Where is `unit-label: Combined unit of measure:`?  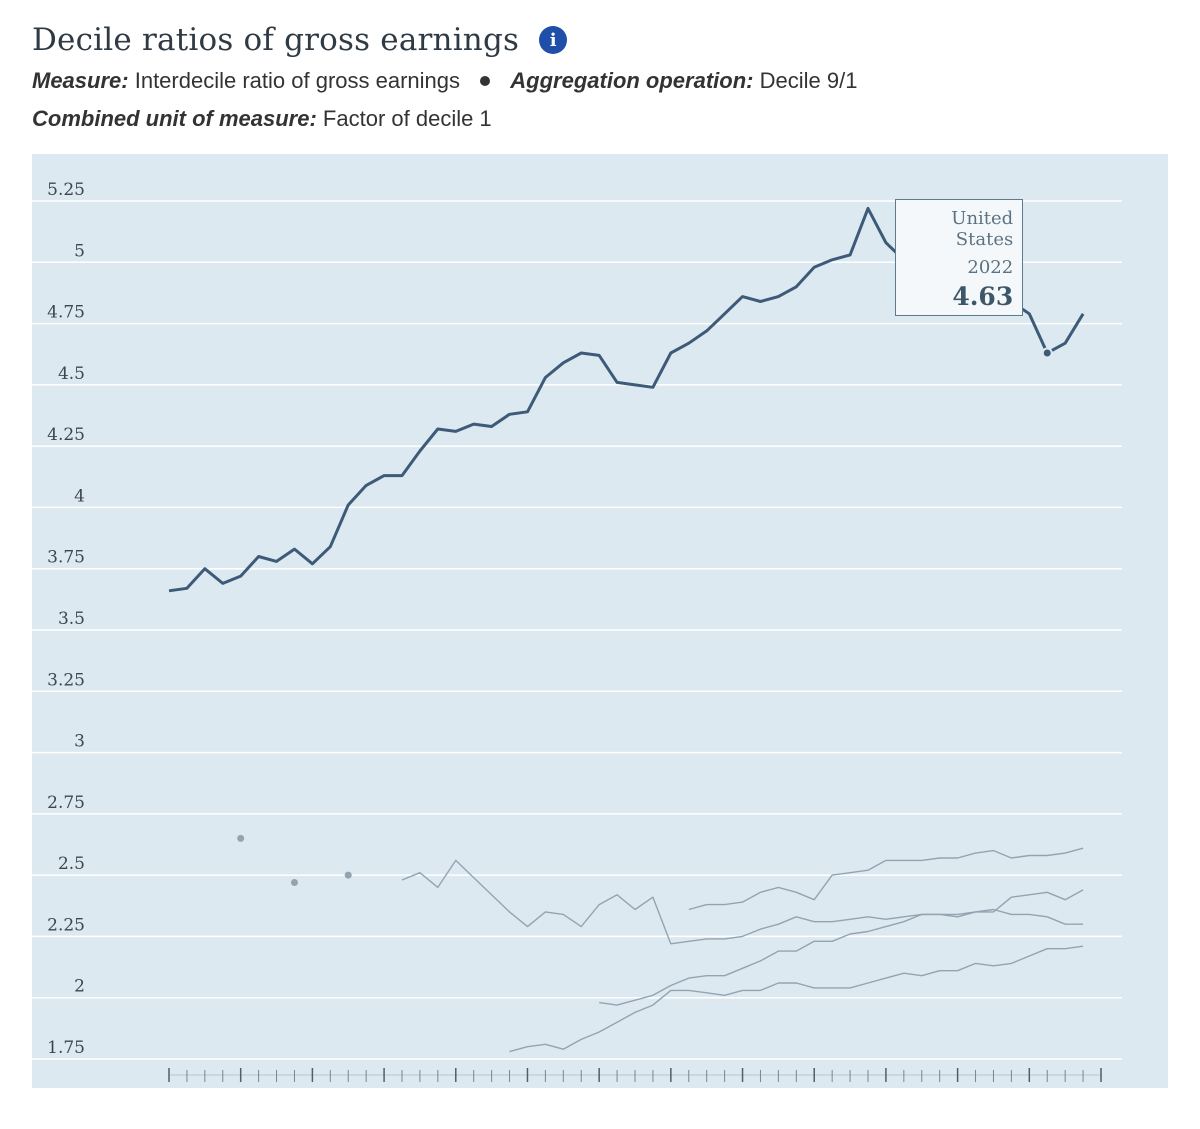 unit-label: Combined unit of measure: is located at coordinates (174, 118).